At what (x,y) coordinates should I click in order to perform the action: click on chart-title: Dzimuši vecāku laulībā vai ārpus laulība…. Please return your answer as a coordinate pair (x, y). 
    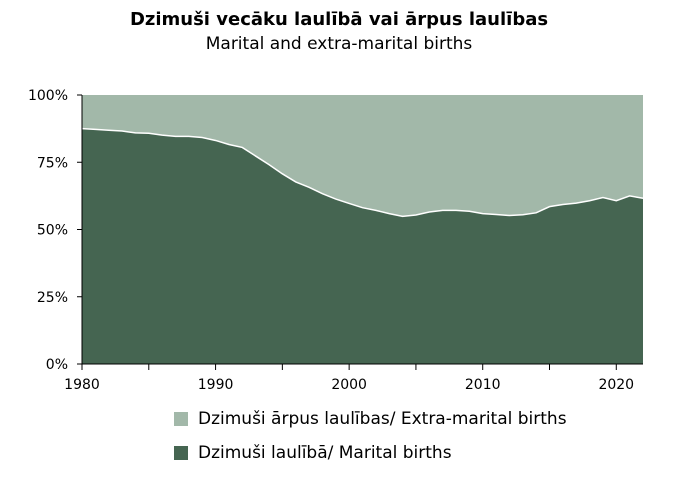
    Looking at the image, I should click on (339, 19).